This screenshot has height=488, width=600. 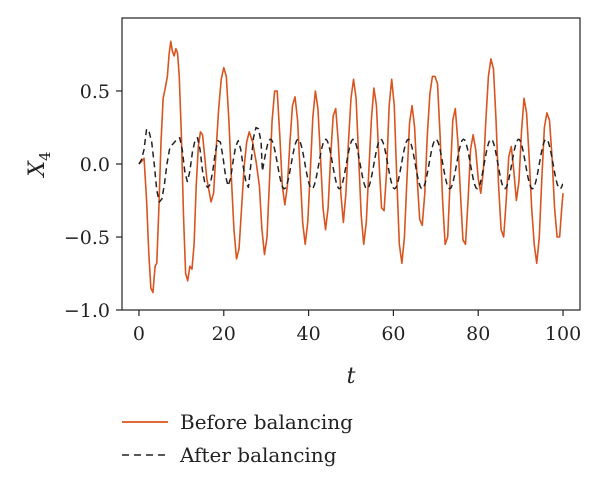 I want to click on y-tick-label: −0.5, so click(x=87, y=238).